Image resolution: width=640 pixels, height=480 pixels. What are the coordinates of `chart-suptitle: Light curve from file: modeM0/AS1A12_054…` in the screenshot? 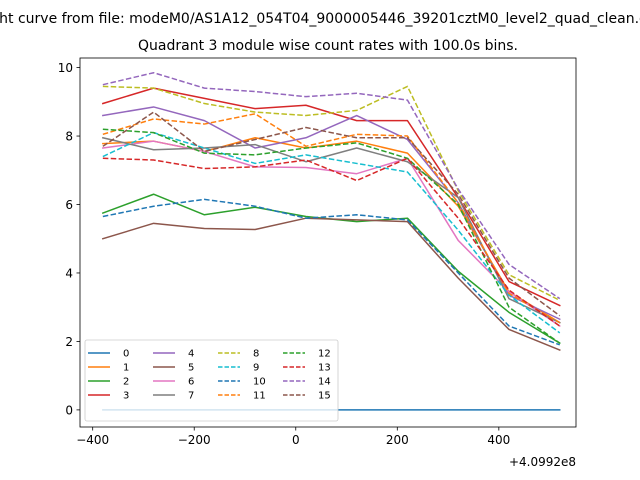 It's located at (320, 19).